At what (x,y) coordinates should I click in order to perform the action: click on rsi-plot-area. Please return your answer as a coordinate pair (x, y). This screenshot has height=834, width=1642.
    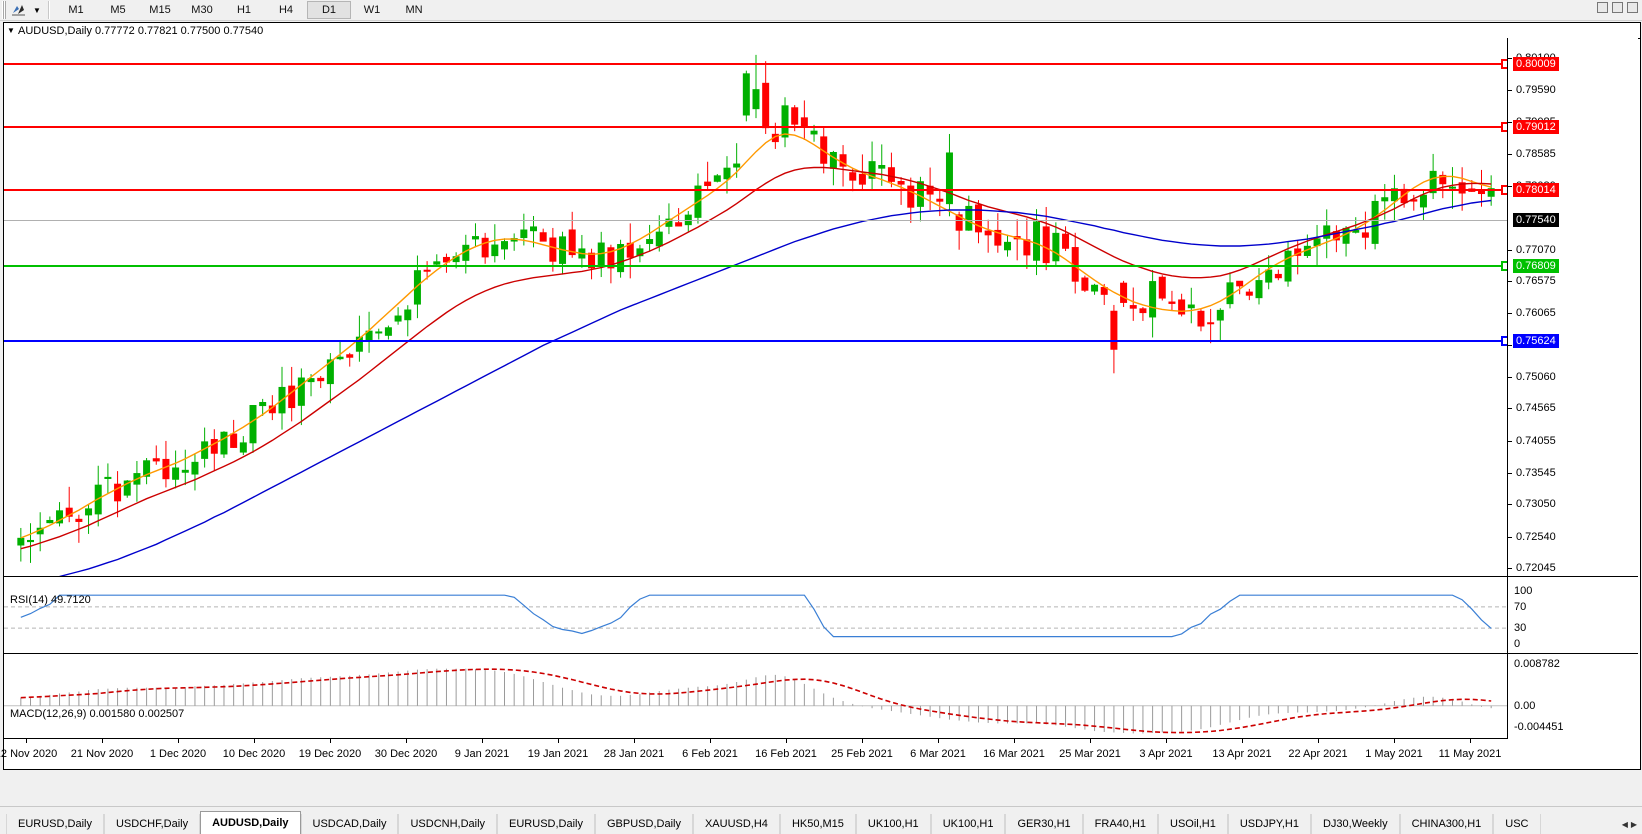
    Looking at the image, I should click on (821, 615).